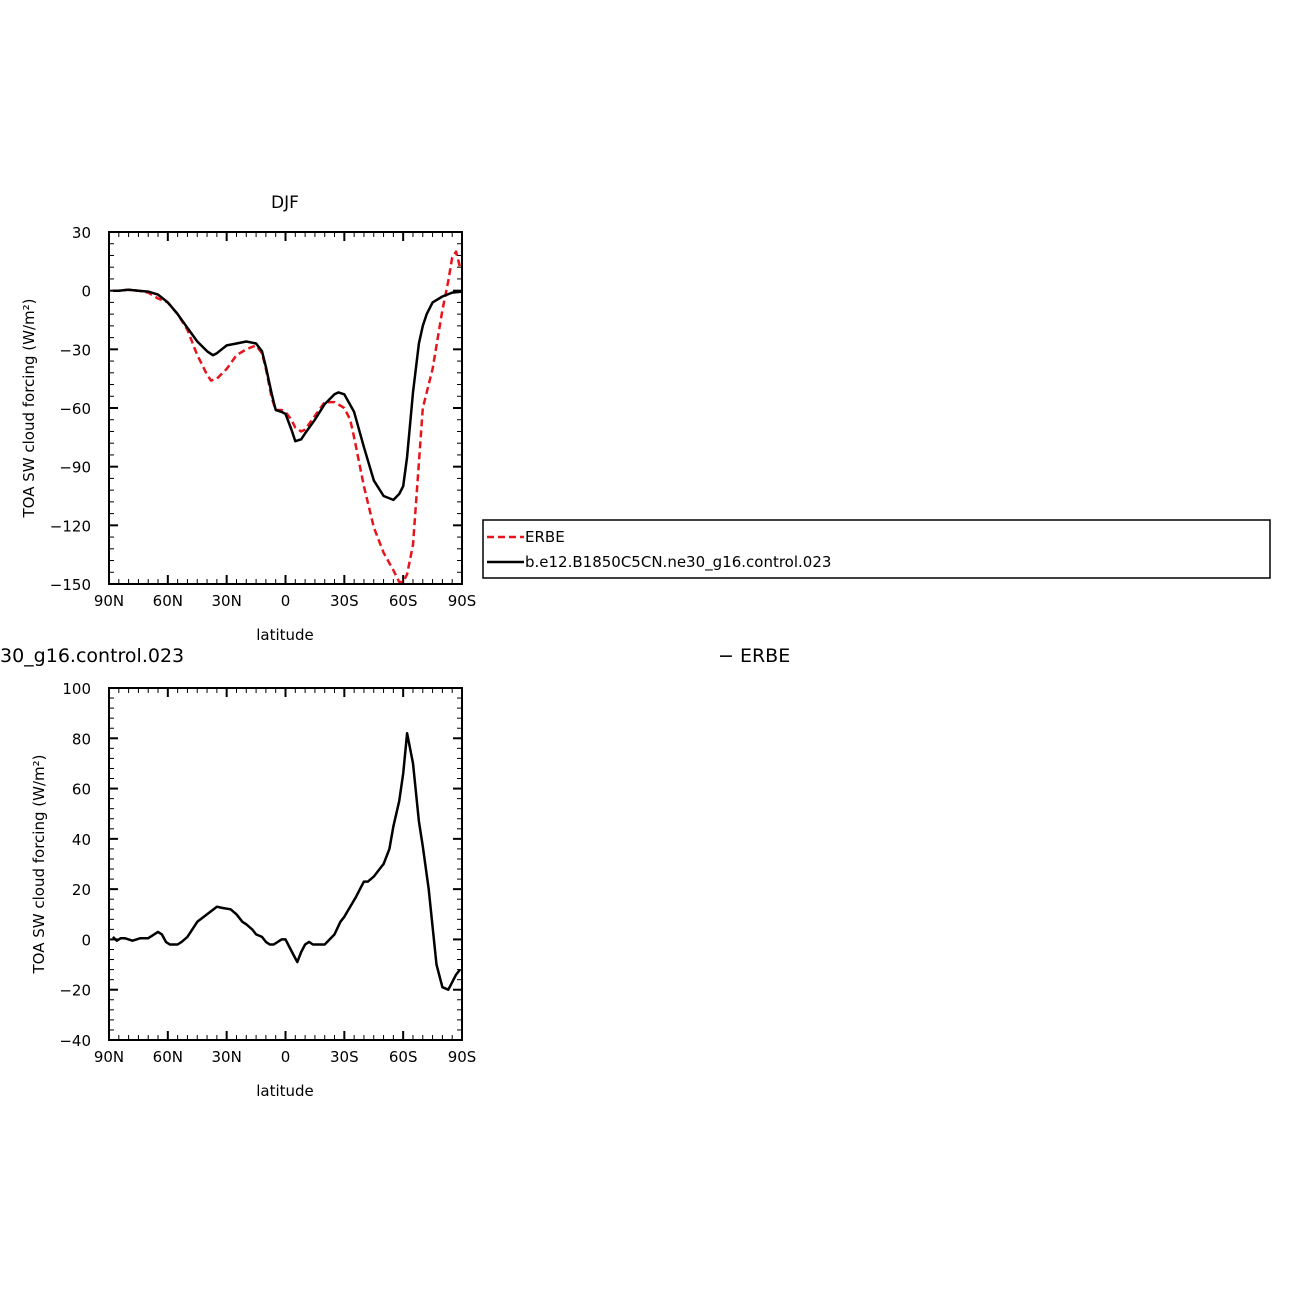 The height and width of the screenshot is (1291, 1289). I want to click on panel-top-ticks, so click(285, 408).